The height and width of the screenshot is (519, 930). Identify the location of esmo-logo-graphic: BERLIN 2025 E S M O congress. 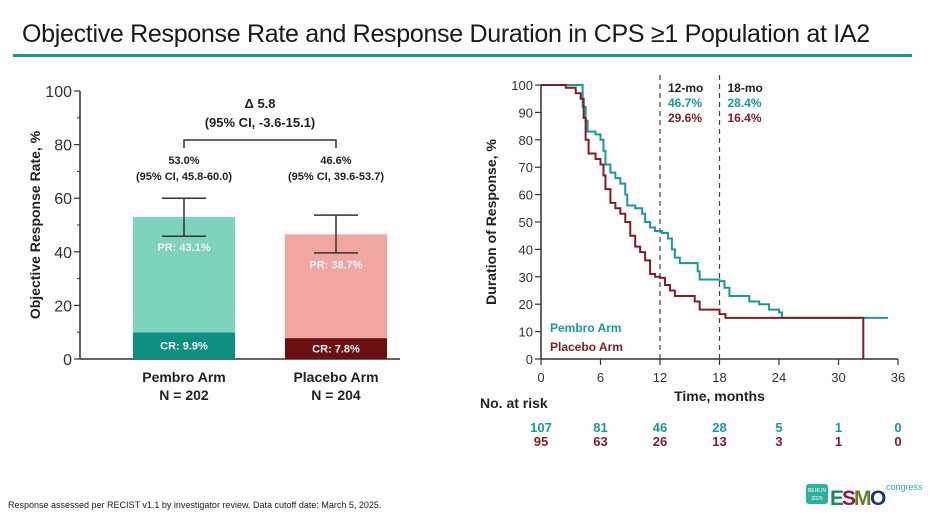
(864, 495).